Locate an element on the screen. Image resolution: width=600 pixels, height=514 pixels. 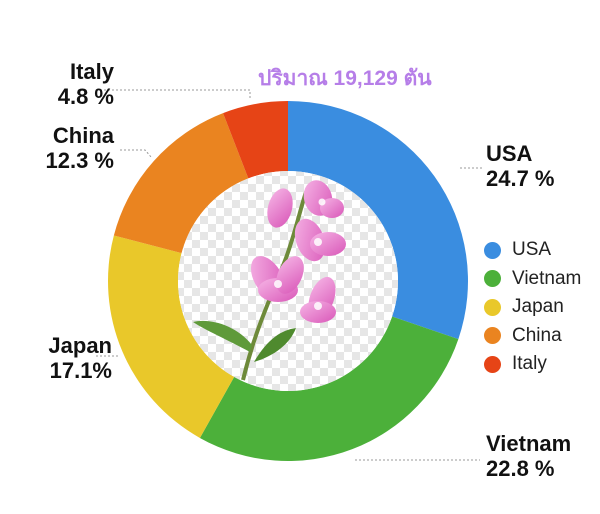
legend-swatch-china is located at coordinates (492, 336).